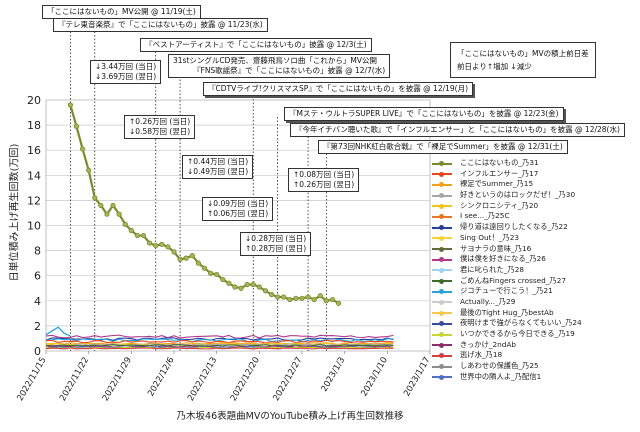 This screenshot has width=640, height=432. Describe the element at coordinates (533, 216) in the screenshot. I see `legend-item: I see..._乃25C` at that location.